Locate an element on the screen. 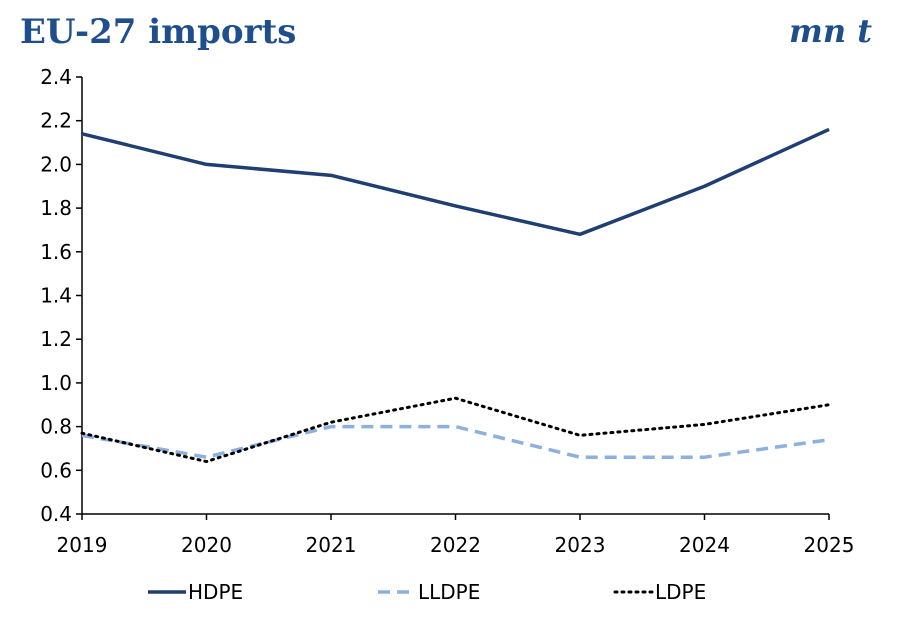 This screenshot has width=900, height=622. x-tick-label: 2023 is located at coordinates (580, 545).